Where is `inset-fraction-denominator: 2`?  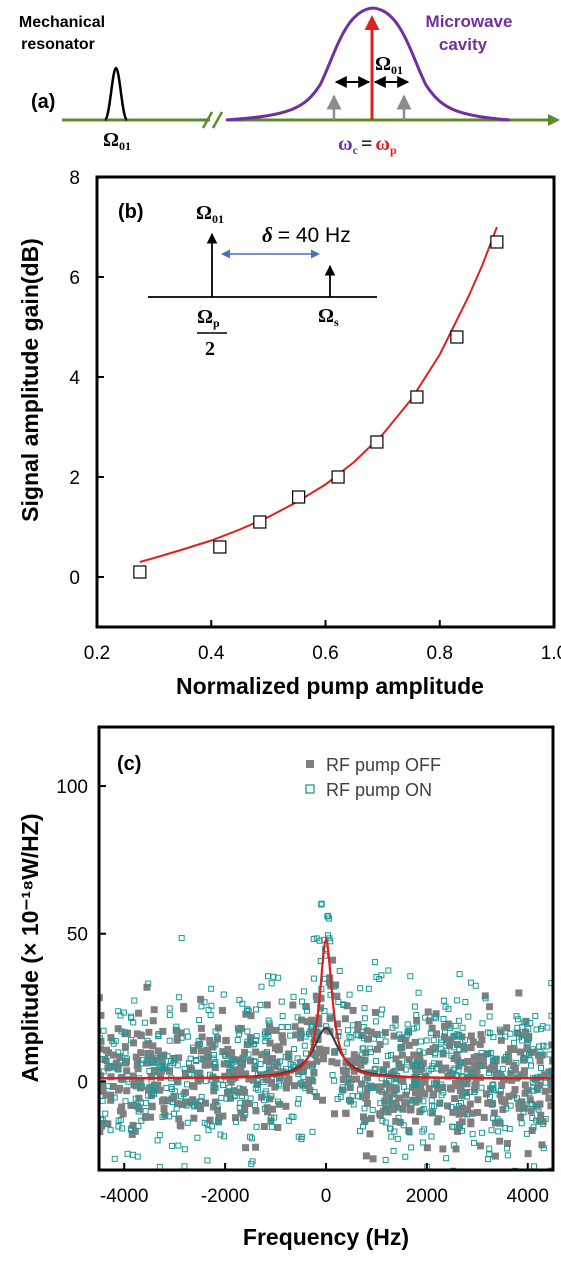
inset-fraction-denominator: 2 is located at coordinates (210, 349).